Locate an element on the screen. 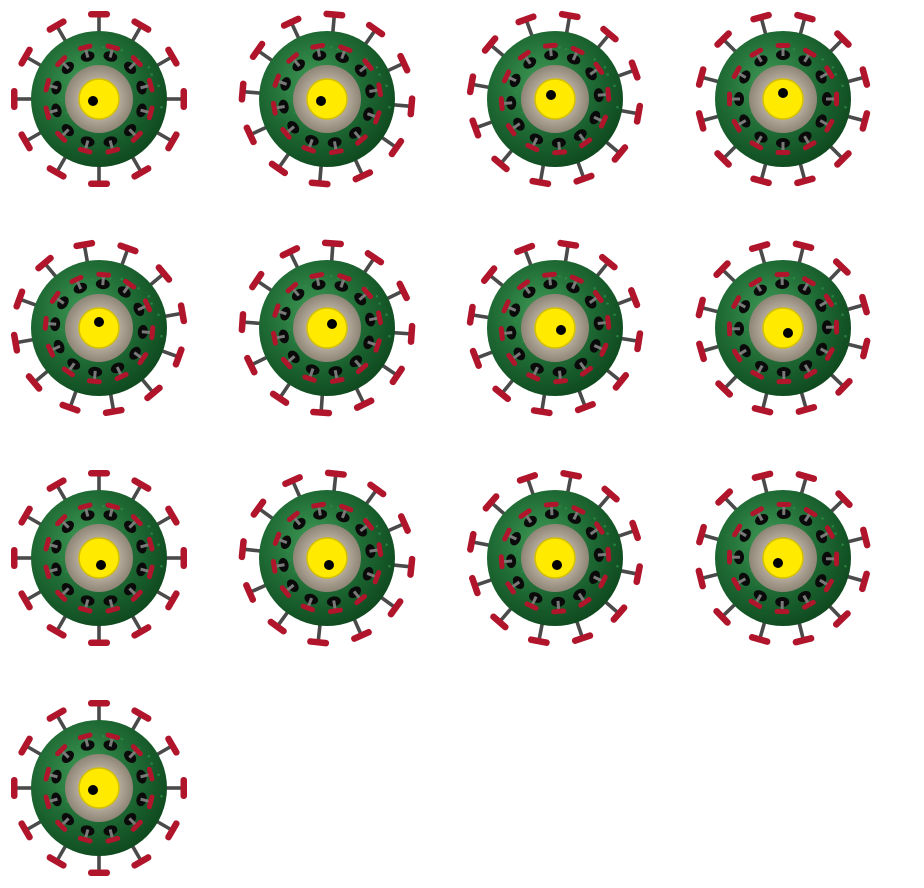 The image size is (924, 888). spike-ring is located at coordinates (99, 99).